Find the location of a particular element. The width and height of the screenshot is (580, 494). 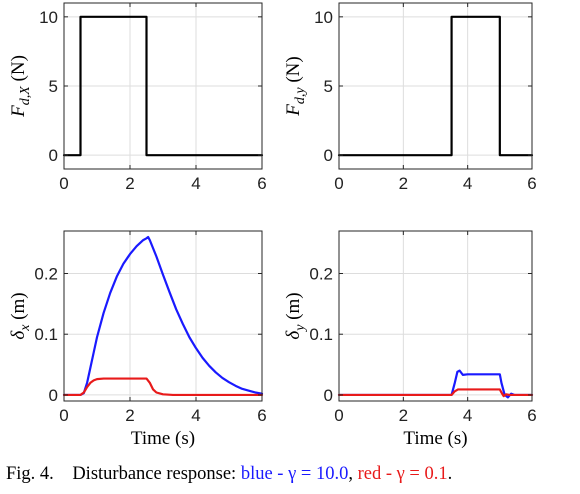

y-axis-label: δy (m) is located at coordinates (295, 315).